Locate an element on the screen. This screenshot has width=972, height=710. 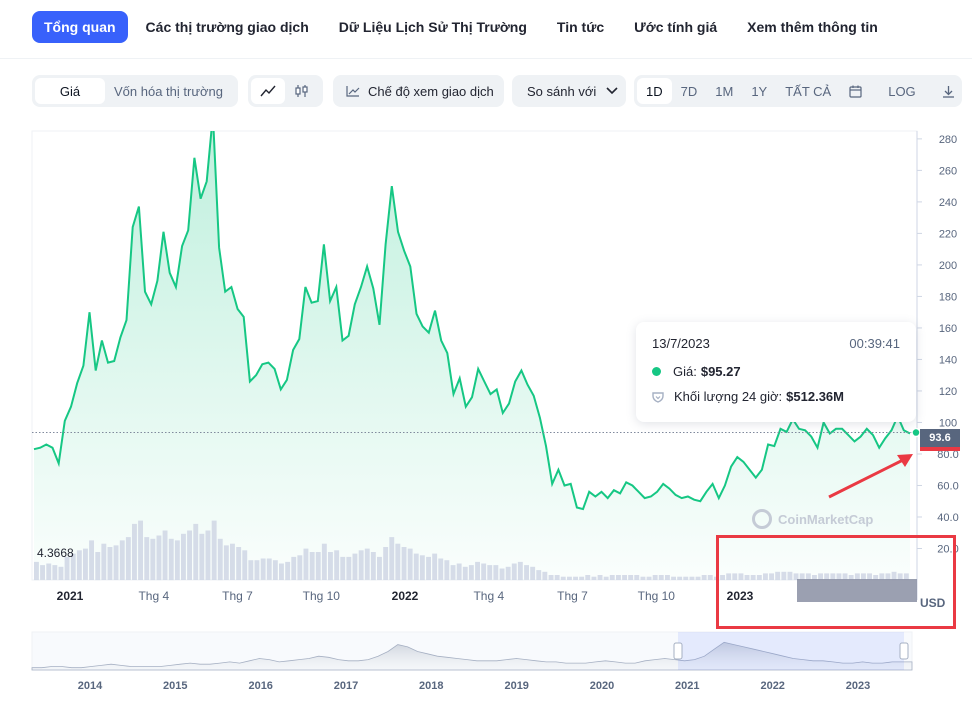
compare-dropdown: So sánh với is located at coordinates (569, 91).